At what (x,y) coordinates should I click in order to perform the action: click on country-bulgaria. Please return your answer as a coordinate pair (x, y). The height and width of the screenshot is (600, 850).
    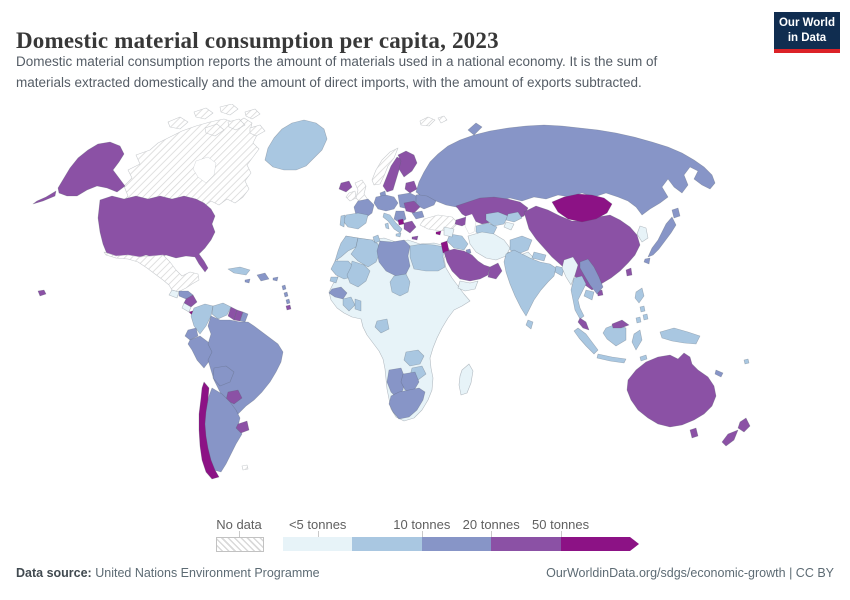
    Looking at the image, I should click on (418, 215).